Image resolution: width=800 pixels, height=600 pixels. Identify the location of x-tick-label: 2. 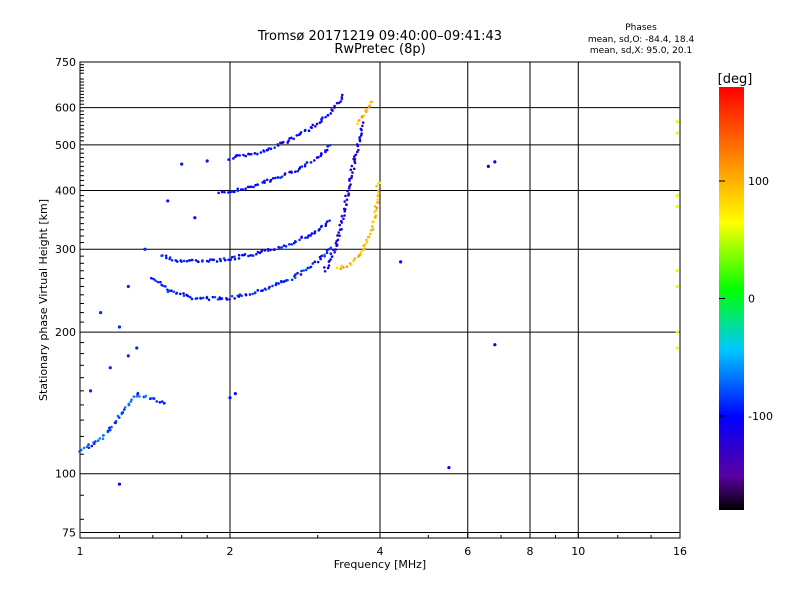
(230, 551).